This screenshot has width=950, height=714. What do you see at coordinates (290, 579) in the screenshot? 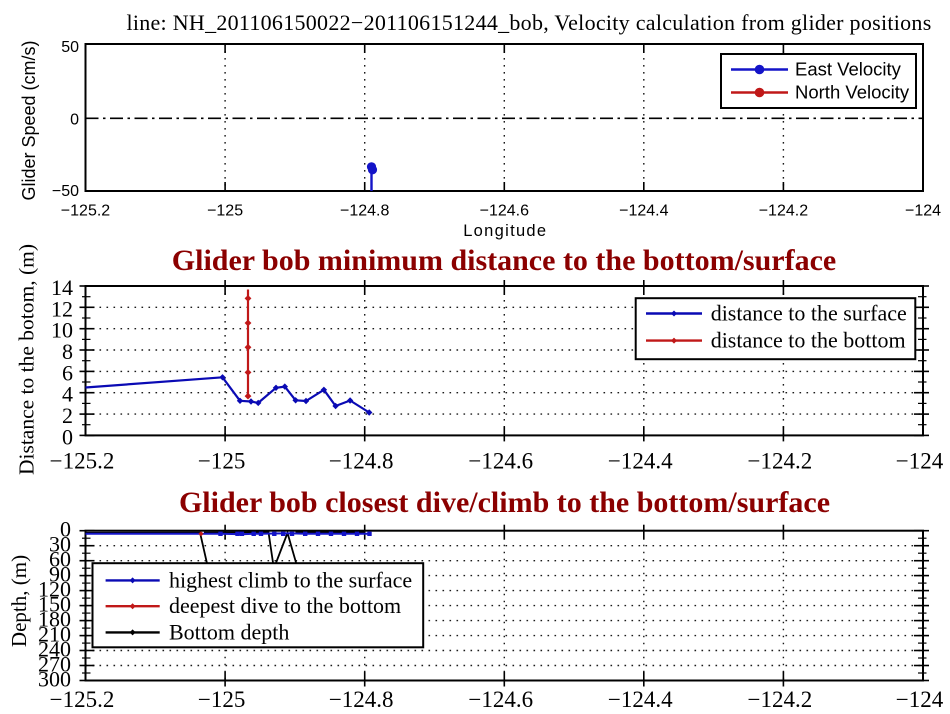
I see `svg-text: highest climb to the surface` at bounding box center [290, 579].